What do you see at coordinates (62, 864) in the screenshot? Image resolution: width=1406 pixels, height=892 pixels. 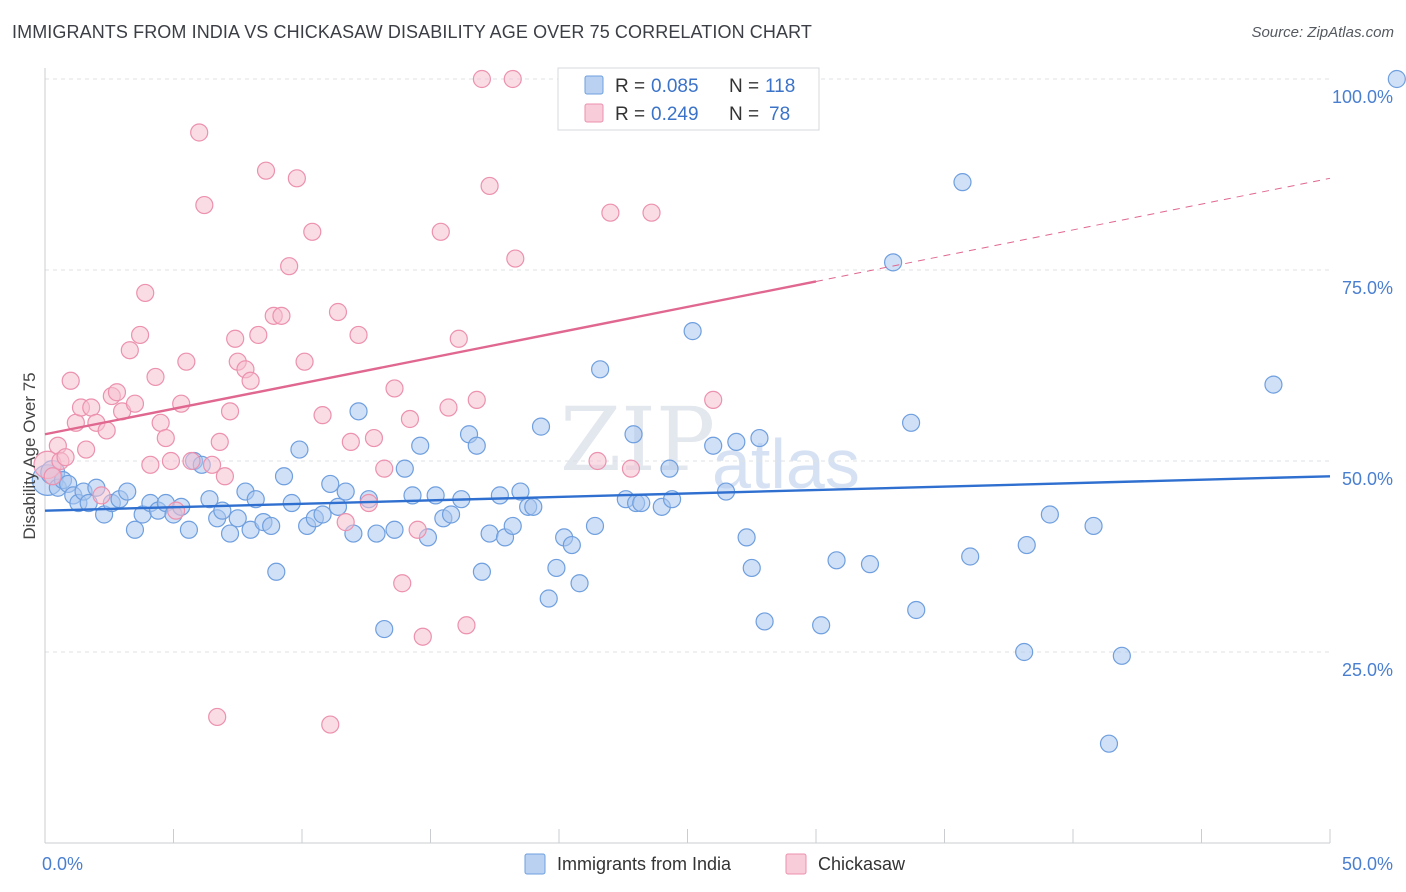 I see `x-tick-label: 0.0%` at bounding box center [62, 864].